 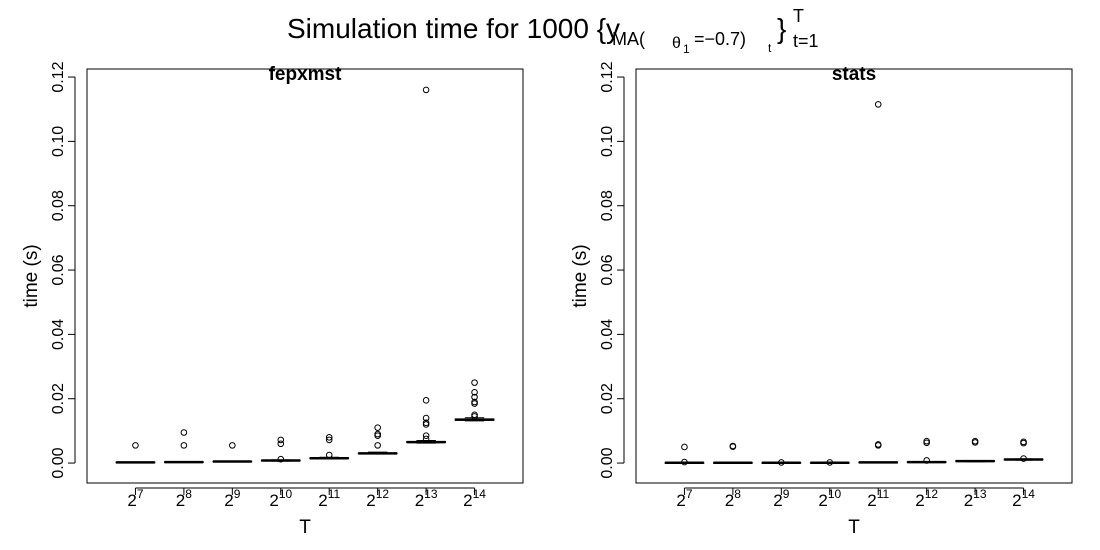 I want to click on y-tick-label: 0.12, so click(x=58, y=76).